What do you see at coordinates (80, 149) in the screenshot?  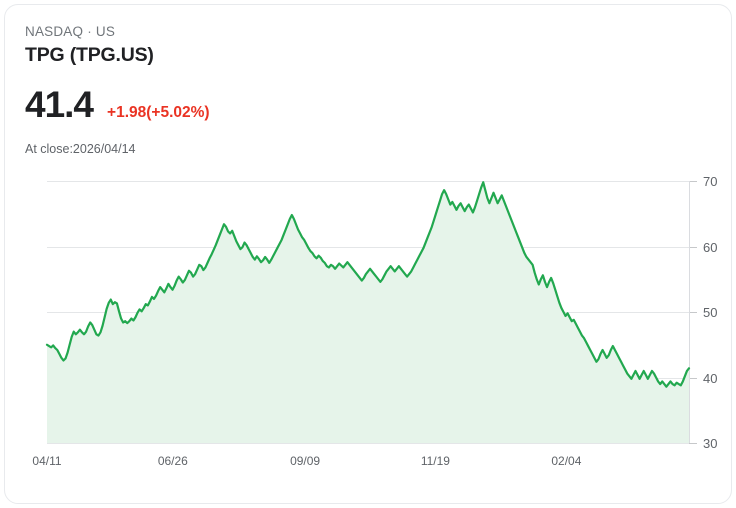 I see `market-status-note: At close:2026/04/14` at bounding box center [80, 149].